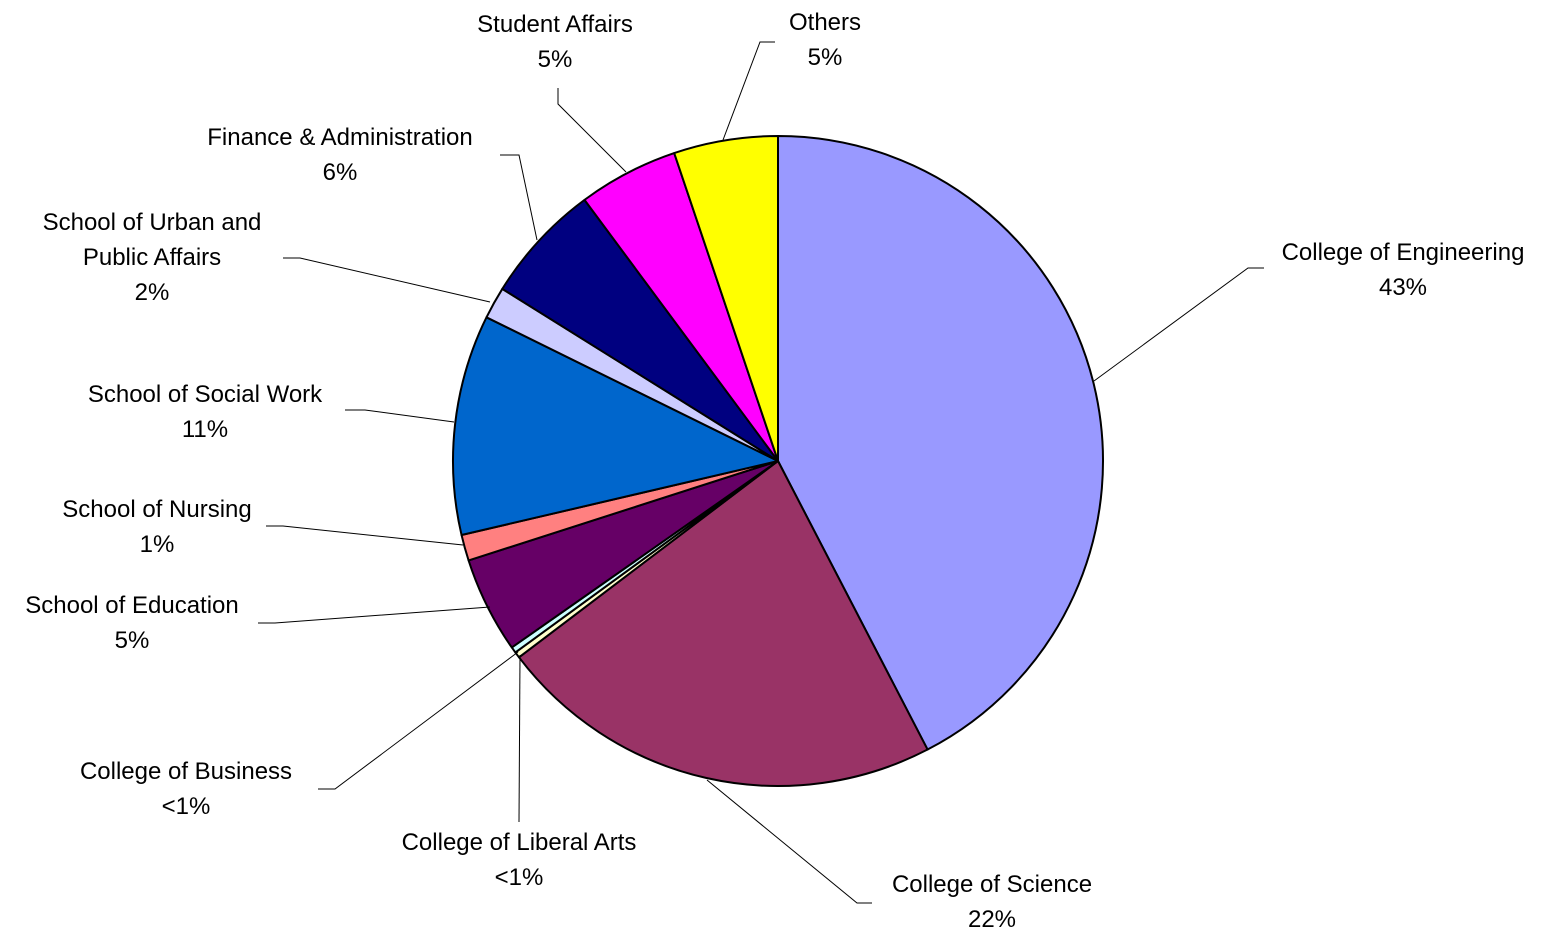  What do you see at coordinates (152, 240) in the screenshot?
I see `category-label: School of Urban and Public Affairs` at bounding box center [152, 240].